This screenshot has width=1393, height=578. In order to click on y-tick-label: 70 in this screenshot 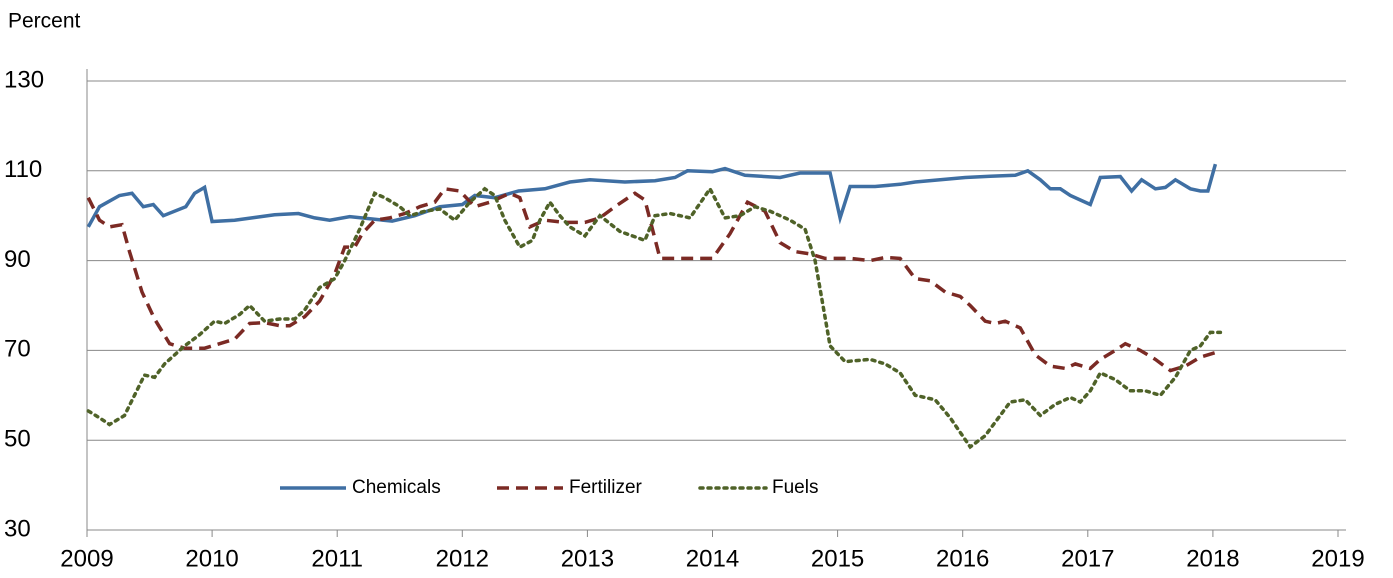, I will do `click(17, 349)`.